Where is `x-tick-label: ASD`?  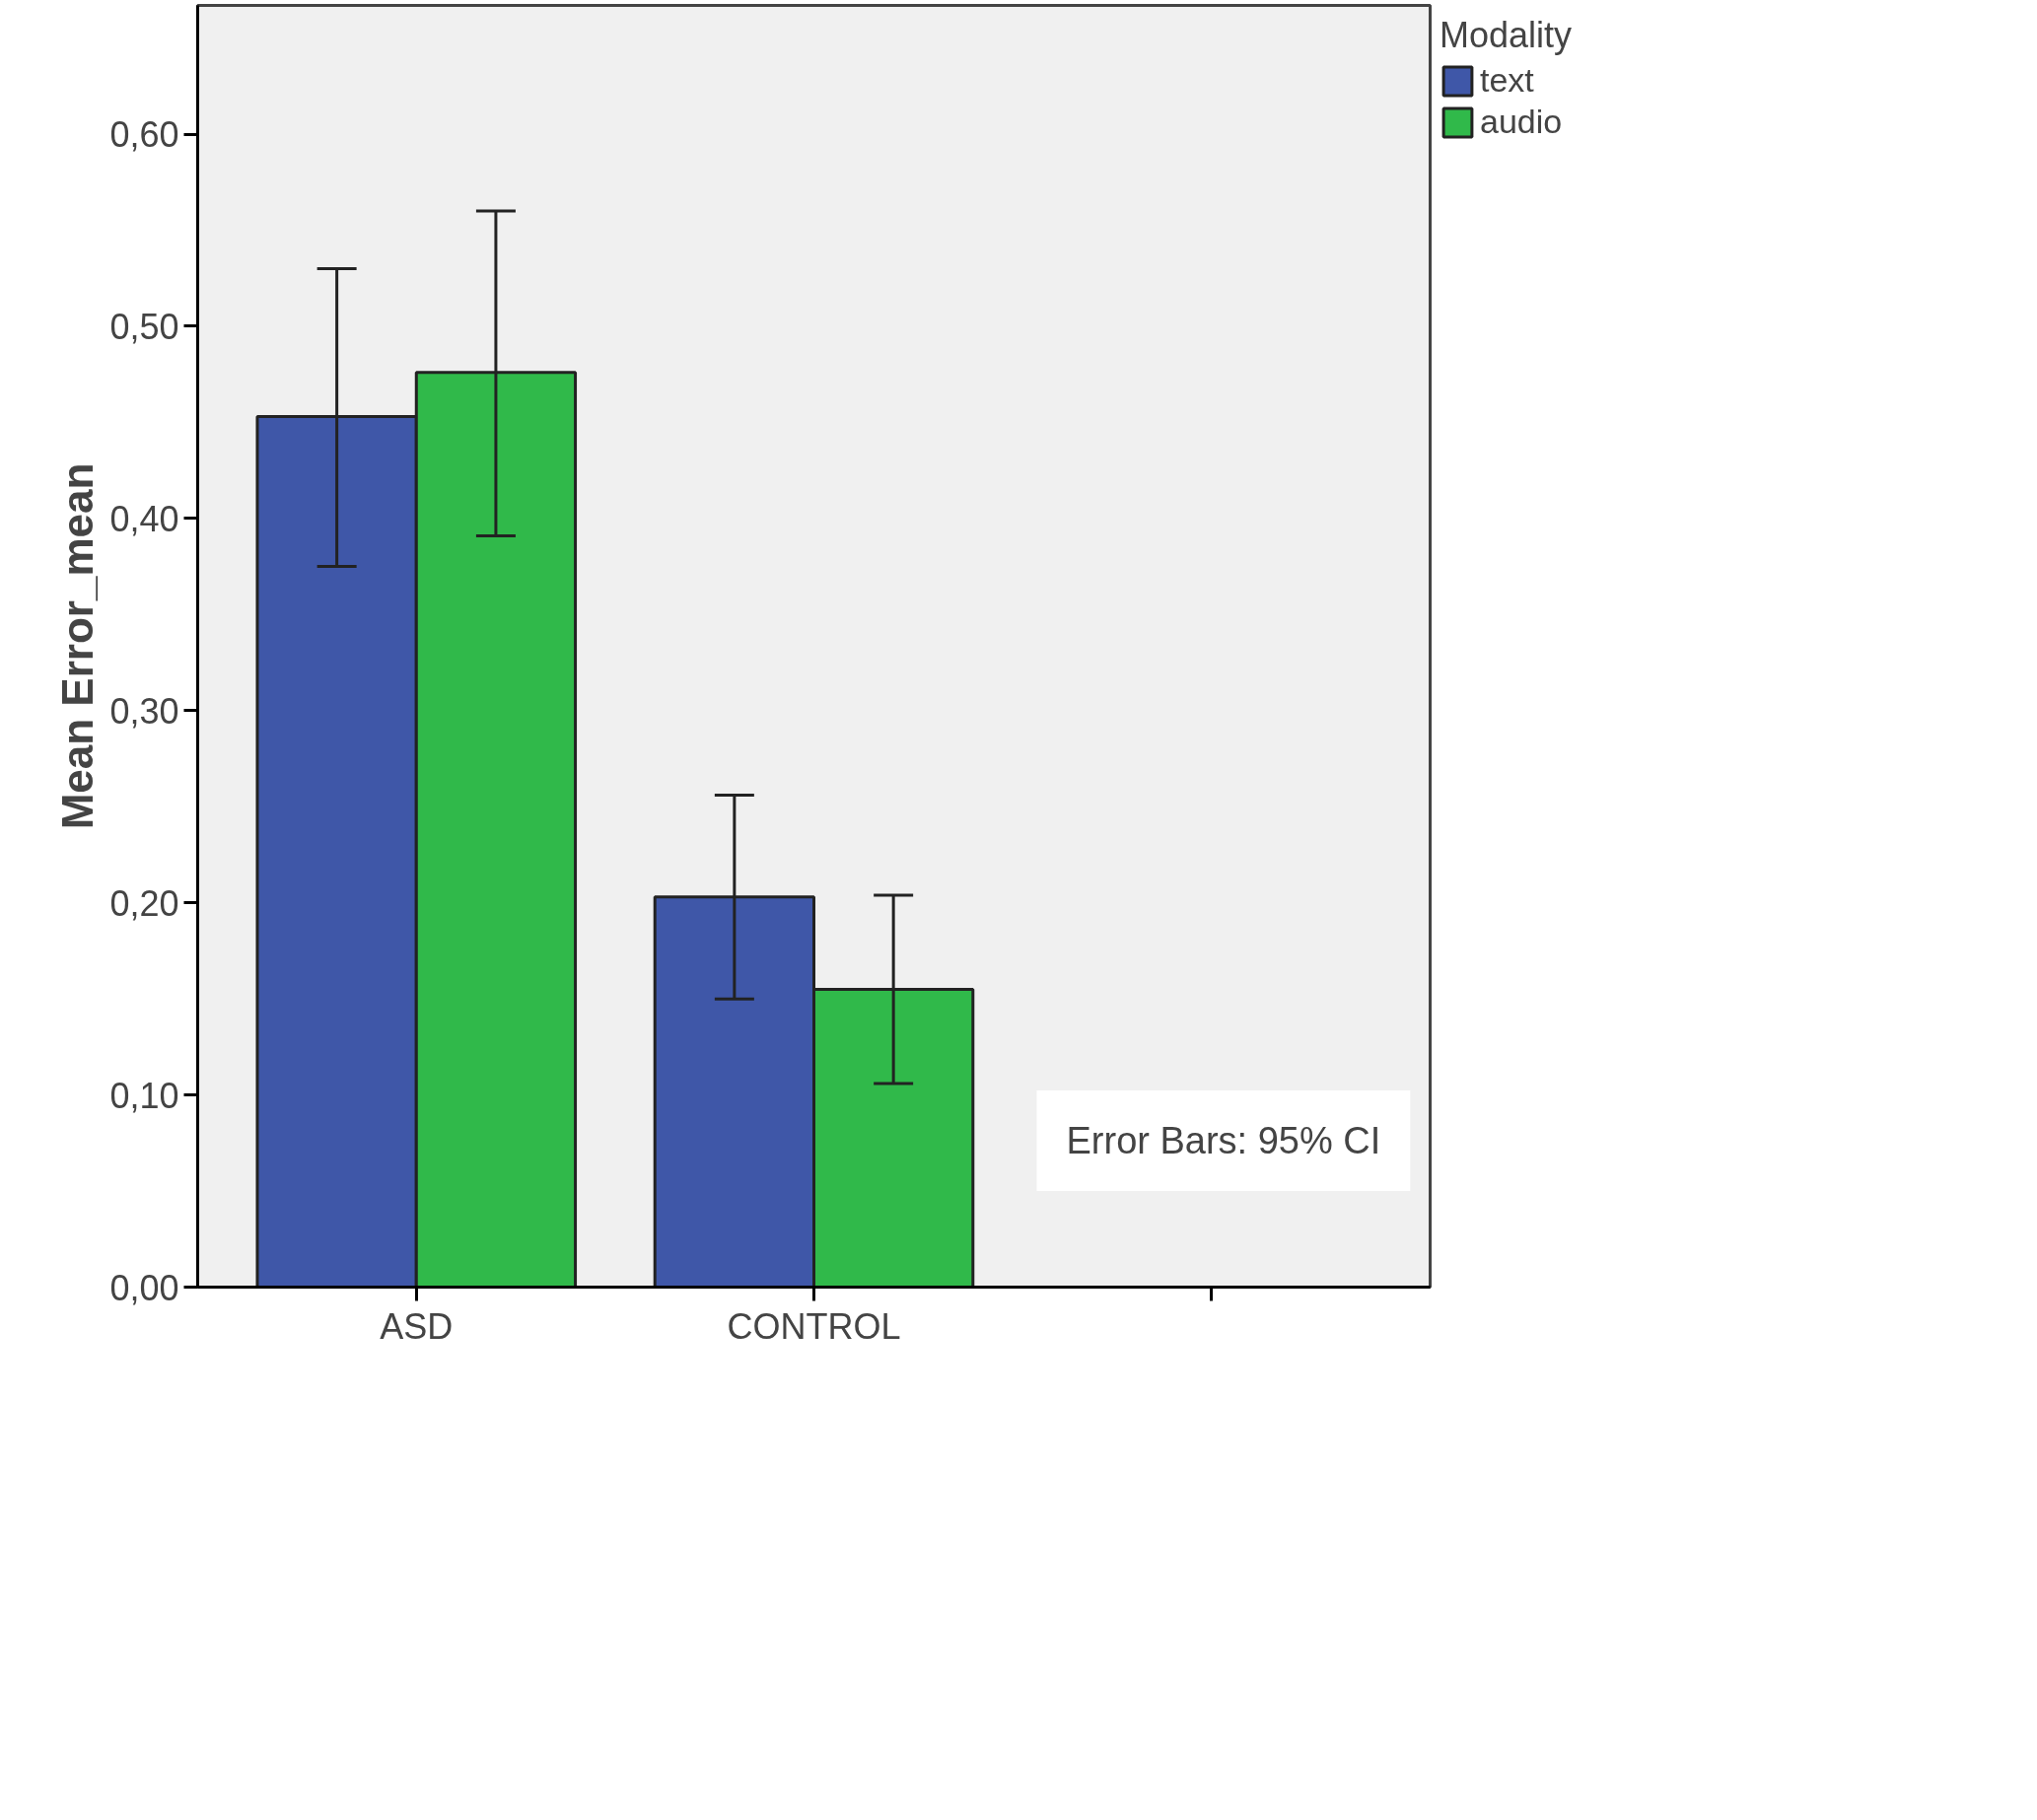
x-tick-label: ASD is located at coordinates (417, 1326).